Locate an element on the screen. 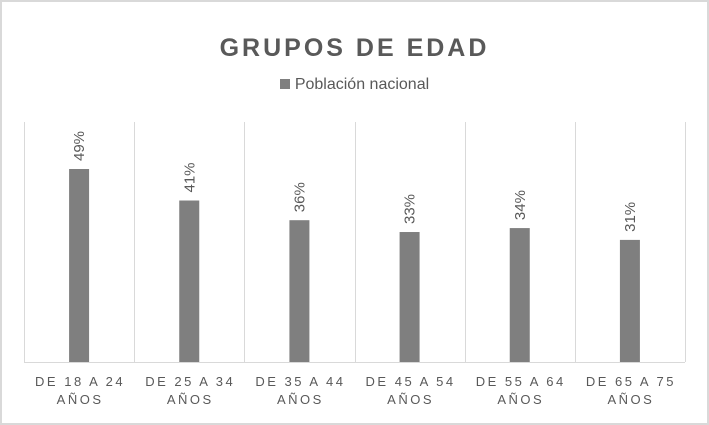 The height and width of the screenshot is (425, 709). category-label: DE 45 A 54 is located at coordinates (411, 381).